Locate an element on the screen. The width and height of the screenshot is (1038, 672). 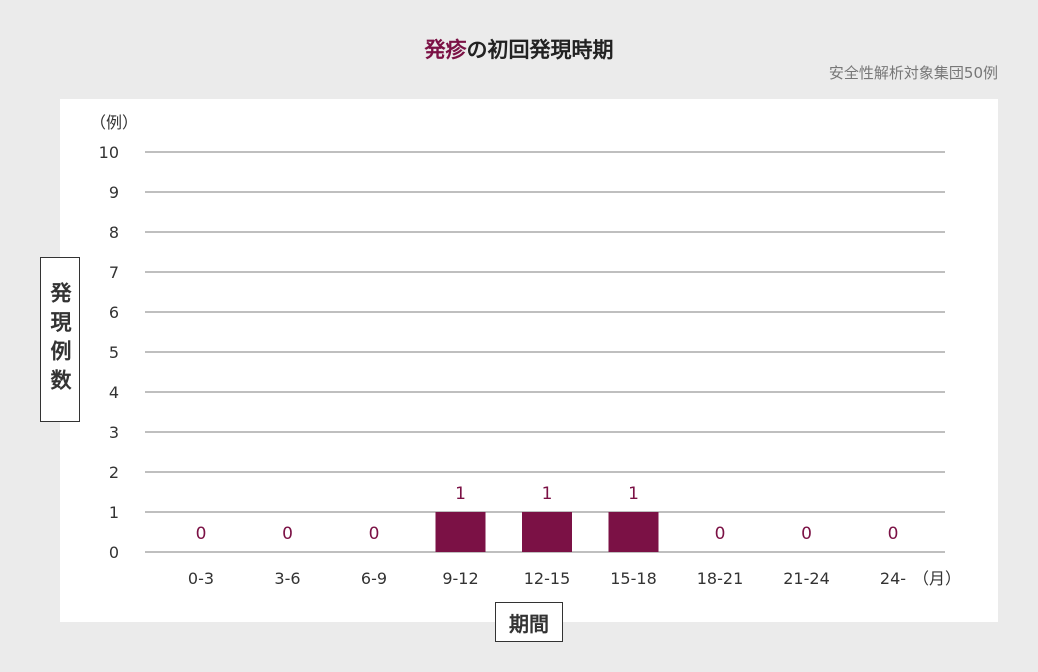
x-tick-label: 18-21 is located at coordinates (720, 578).